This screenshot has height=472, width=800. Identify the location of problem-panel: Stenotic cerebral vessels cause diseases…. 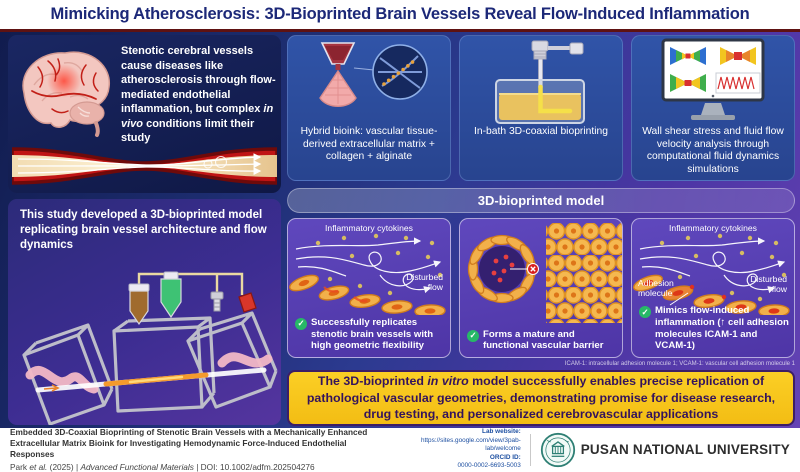
(144, 114).